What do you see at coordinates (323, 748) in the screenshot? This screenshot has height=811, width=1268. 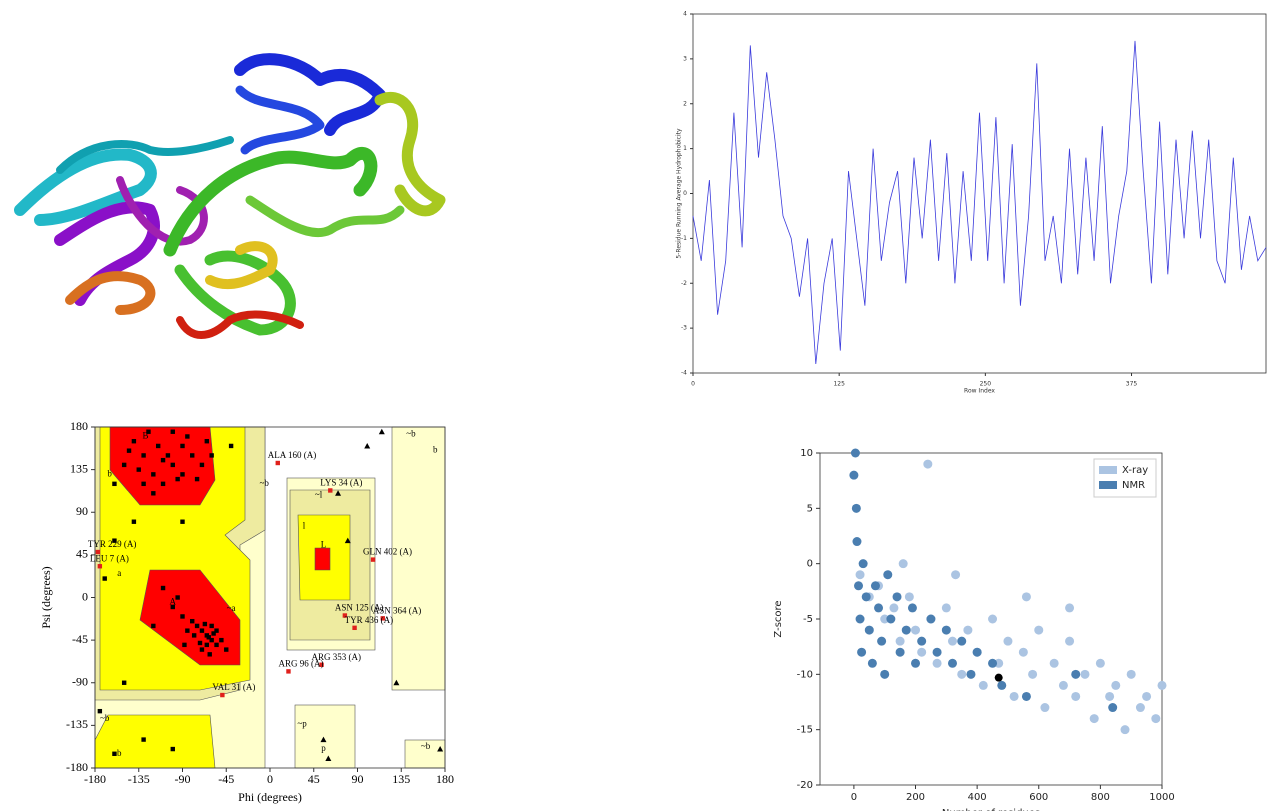 I see `region-label: p` at bounding box center [323, 748].